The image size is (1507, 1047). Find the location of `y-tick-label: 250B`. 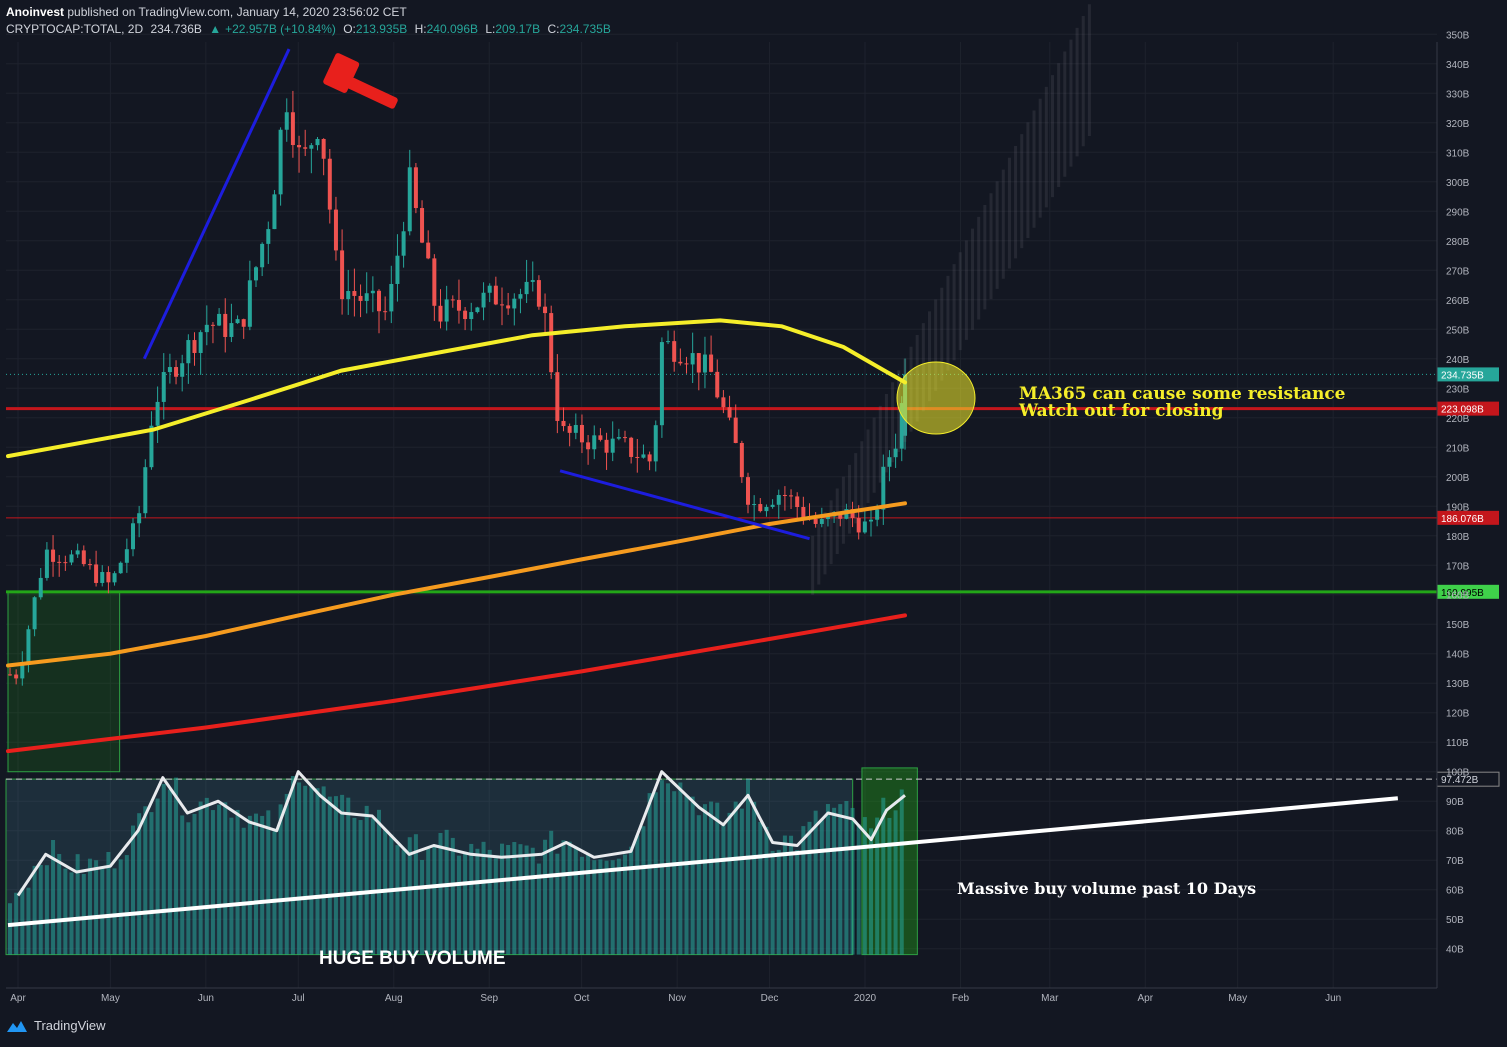

y-tick-label: 250B is located at coordinates (1458, 330).